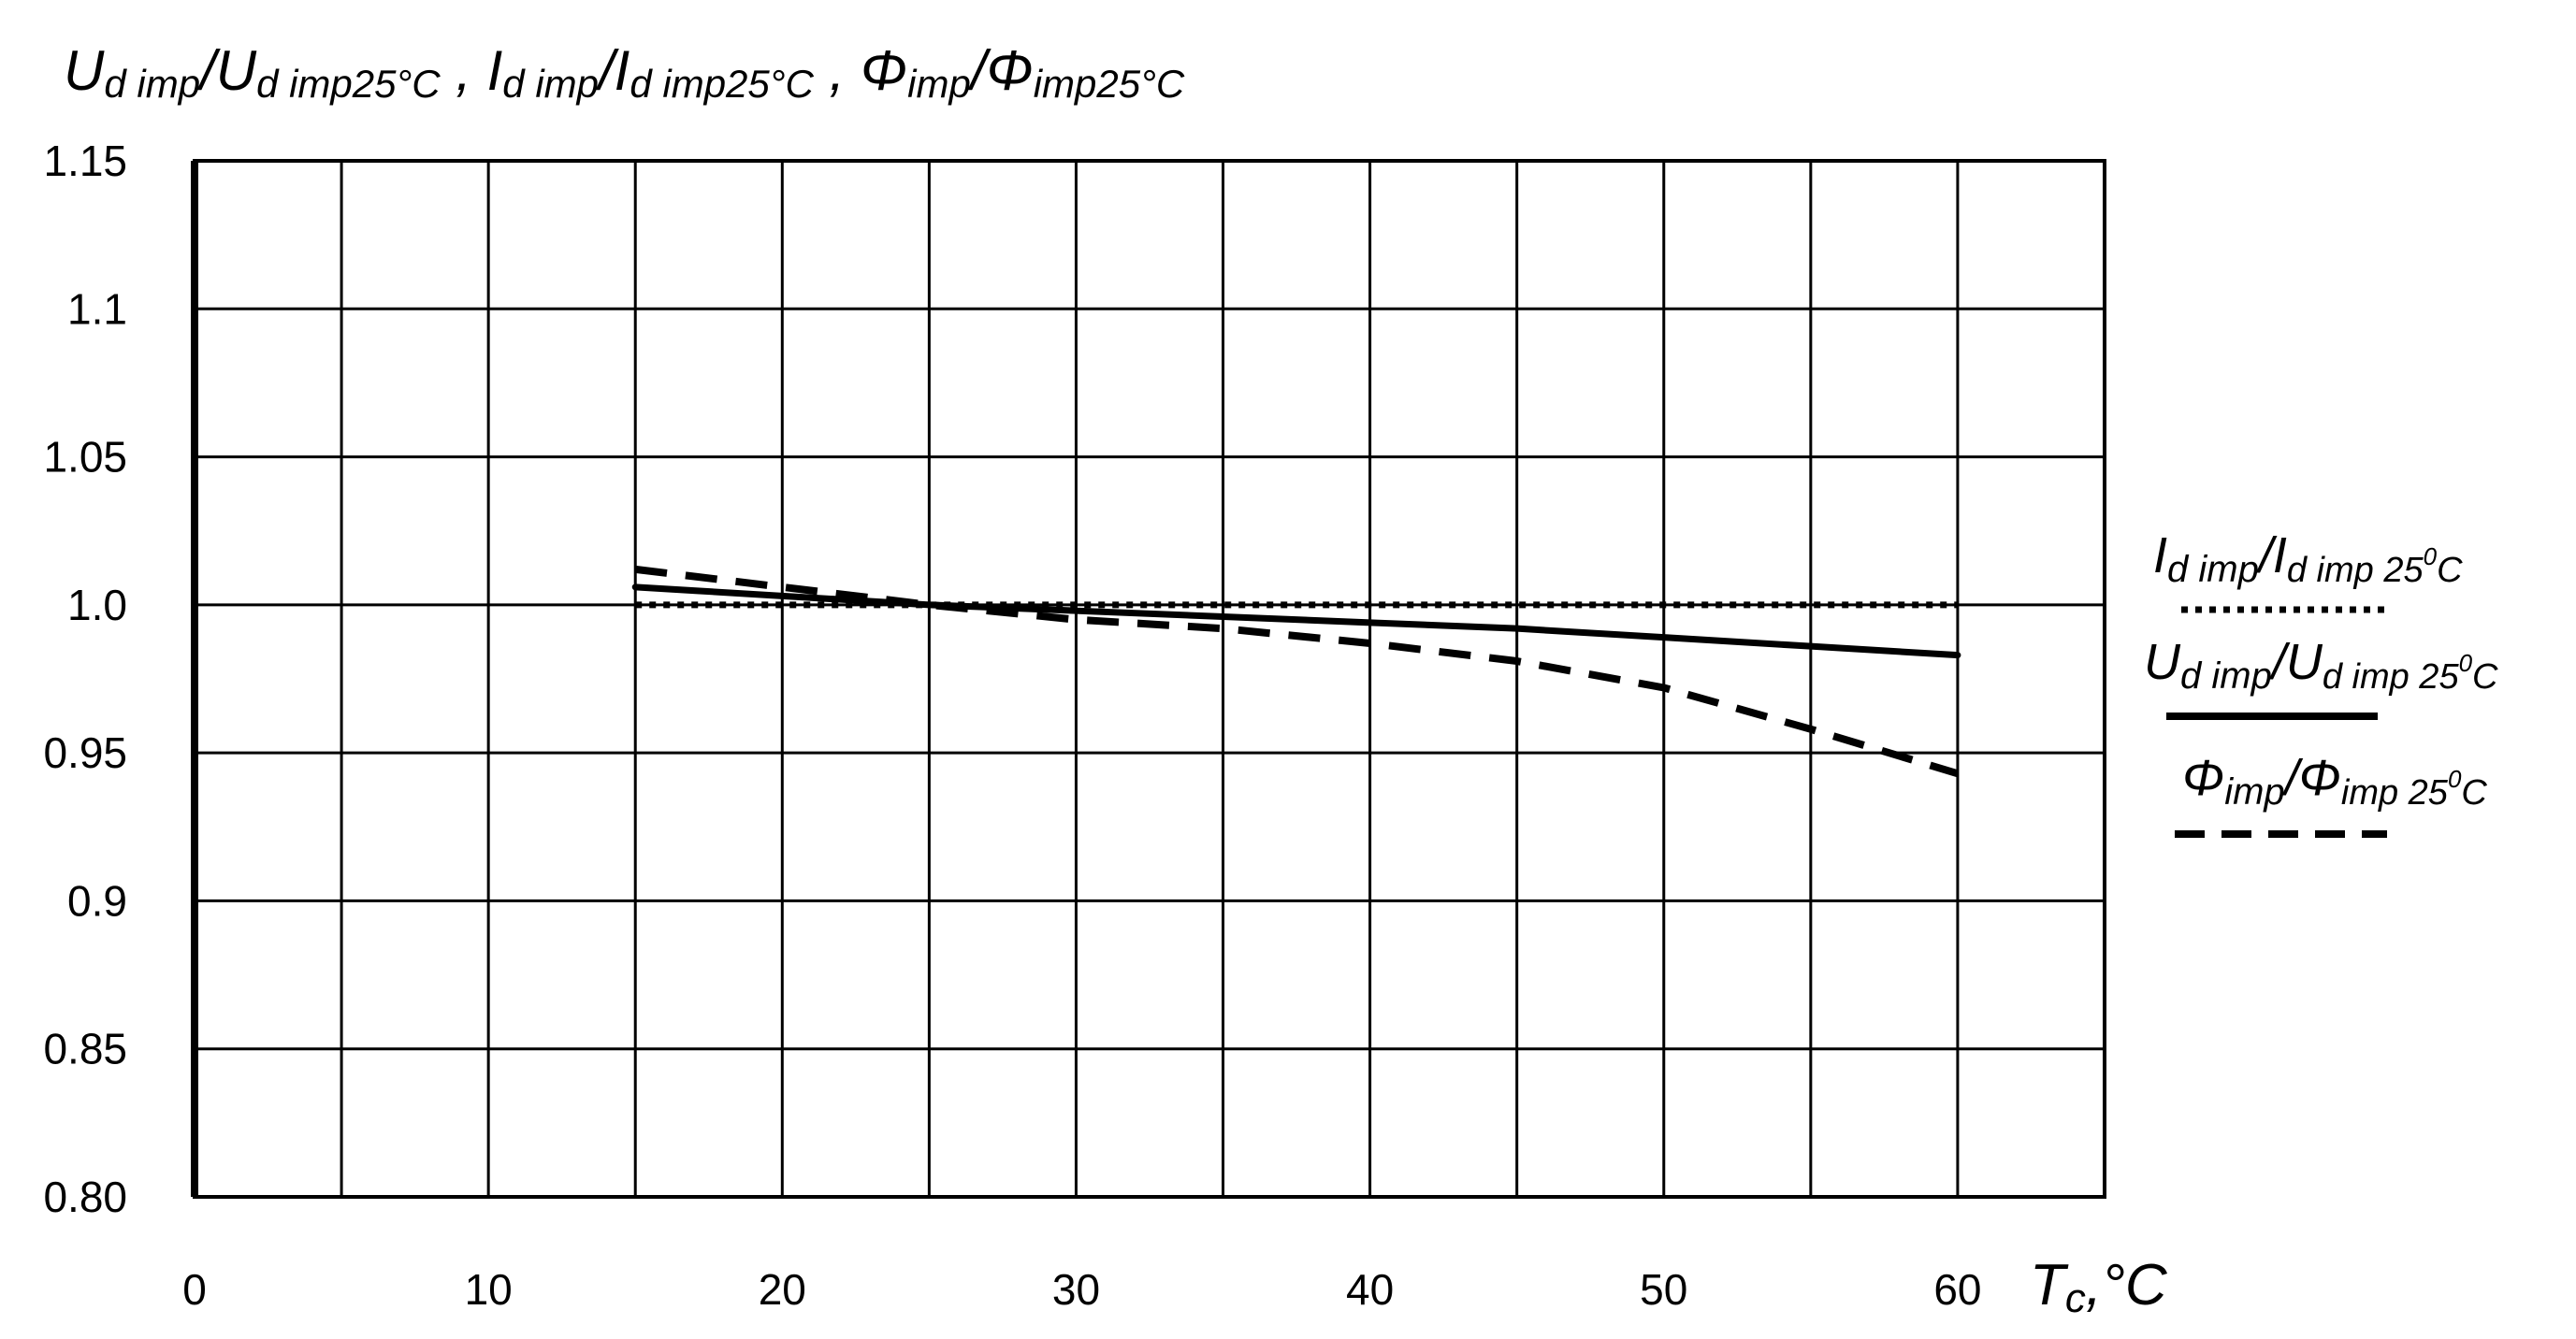  Describe the element at coordinates (2450, 570) in the screenshot. I see `legend-id-unit: C` at that location.